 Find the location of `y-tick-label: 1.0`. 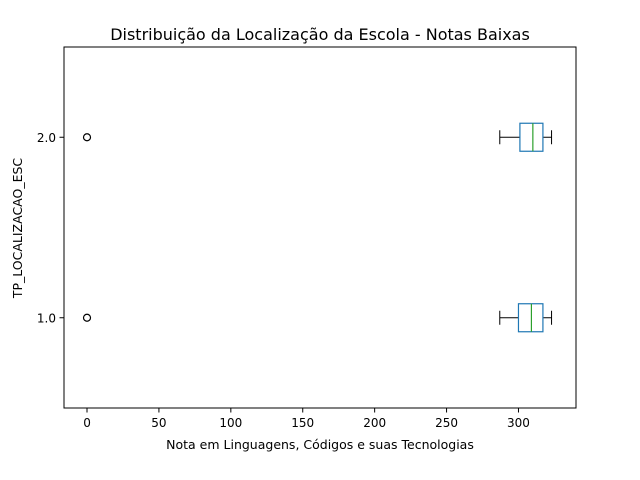

y-tick-label: 1.0 is located at coordinates (46, 318).